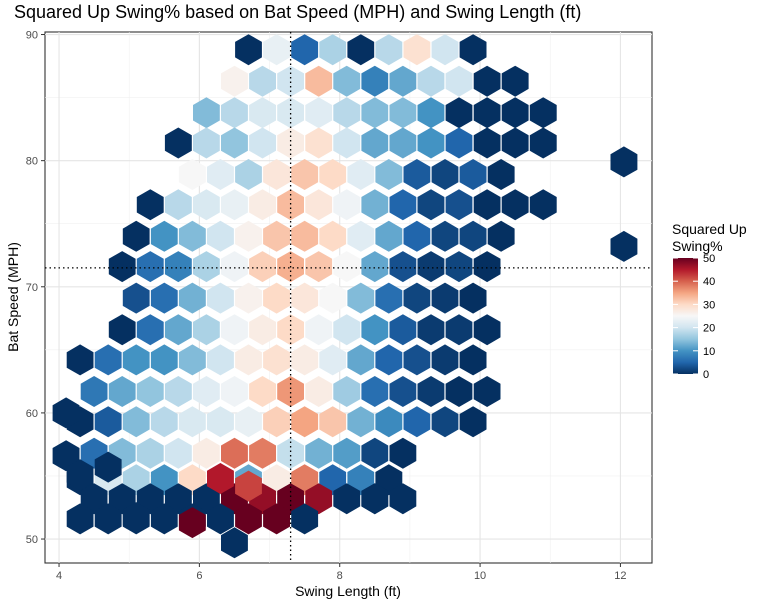 This screenshot has height=606, width=766. What do you see at coordinates (480, 576) in the screenshot?
I see `x-tick-label: 10` at bounding box center [480, 576].